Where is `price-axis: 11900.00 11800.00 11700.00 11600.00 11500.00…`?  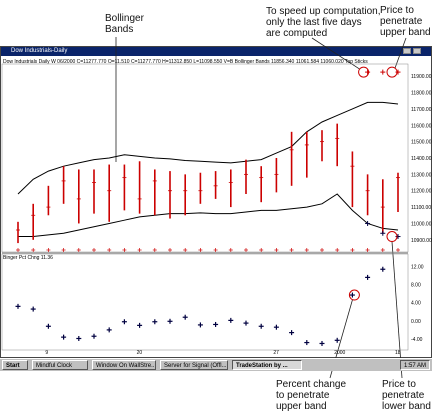
price-axis: 11900.00 11800.00 11700.00 11600.00 11500.00… is located at coordinates (421, 159).